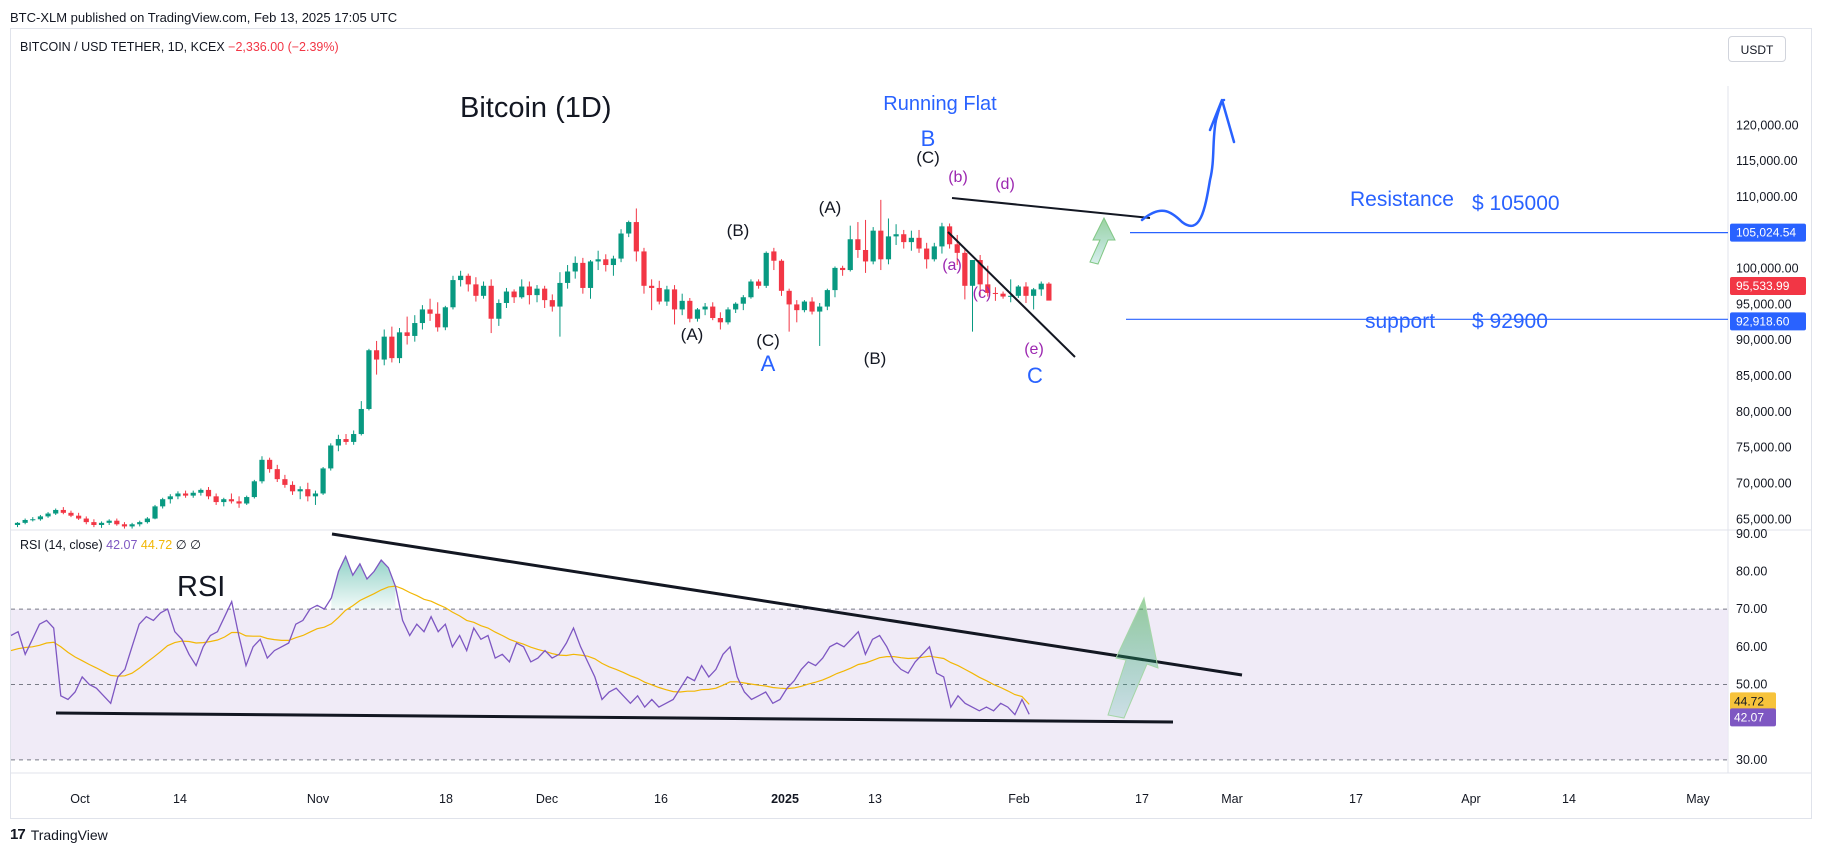 The height and width of the screenshot is (853, 1824). Describe the element at coordinates (661, 799) in the screenshot. I see `time-tick-label: 16` at that location.